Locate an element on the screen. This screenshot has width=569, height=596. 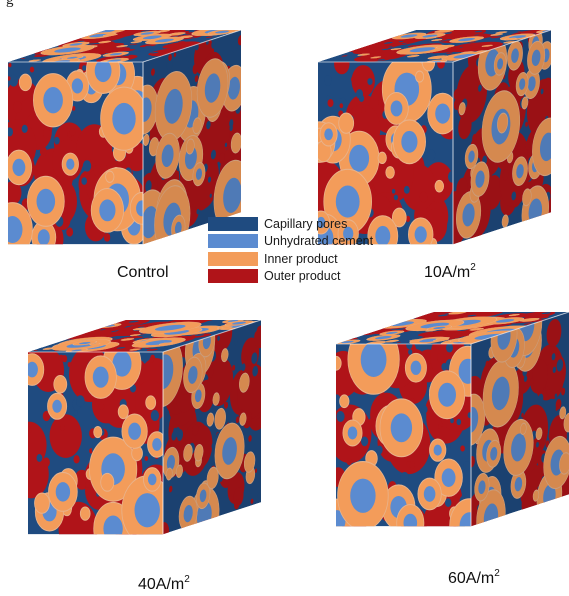
legend-item-outer-product: Outer product is located at coordinates (308, 277).